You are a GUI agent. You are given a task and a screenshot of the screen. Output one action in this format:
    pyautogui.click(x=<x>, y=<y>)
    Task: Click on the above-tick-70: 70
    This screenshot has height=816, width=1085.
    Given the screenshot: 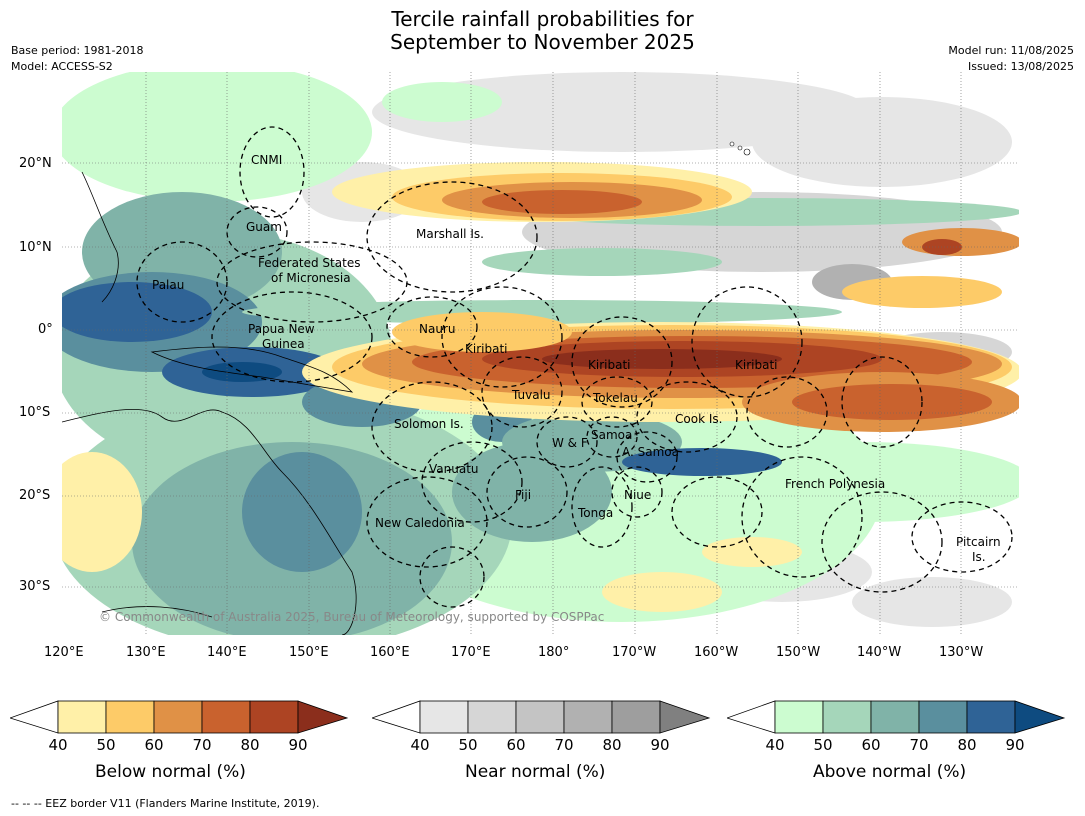 What is the action you would take?
    pyautogui.click(x=919, y=745)
    